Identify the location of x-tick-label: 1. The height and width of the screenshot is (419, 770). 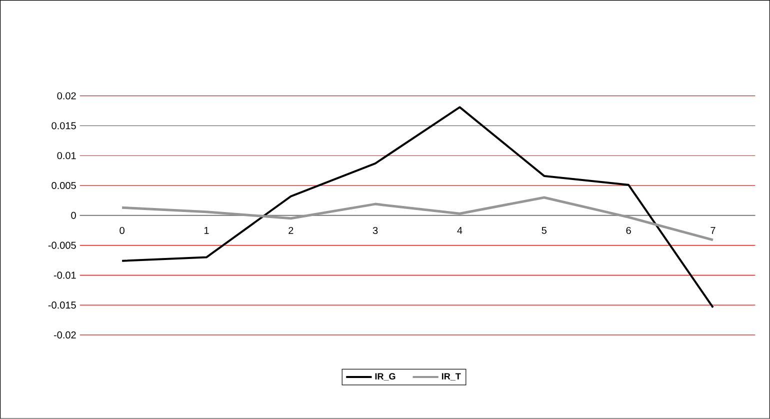
(206, 230).